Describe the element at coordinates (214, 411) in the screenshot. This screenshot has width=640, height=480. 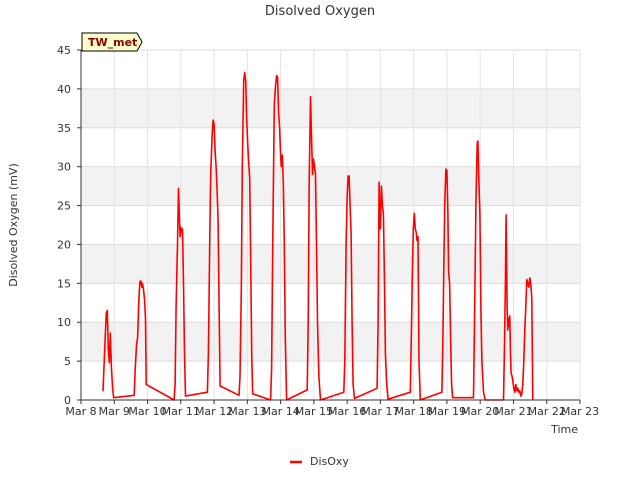
I see `x-tick-label: Mar 12` at that location.